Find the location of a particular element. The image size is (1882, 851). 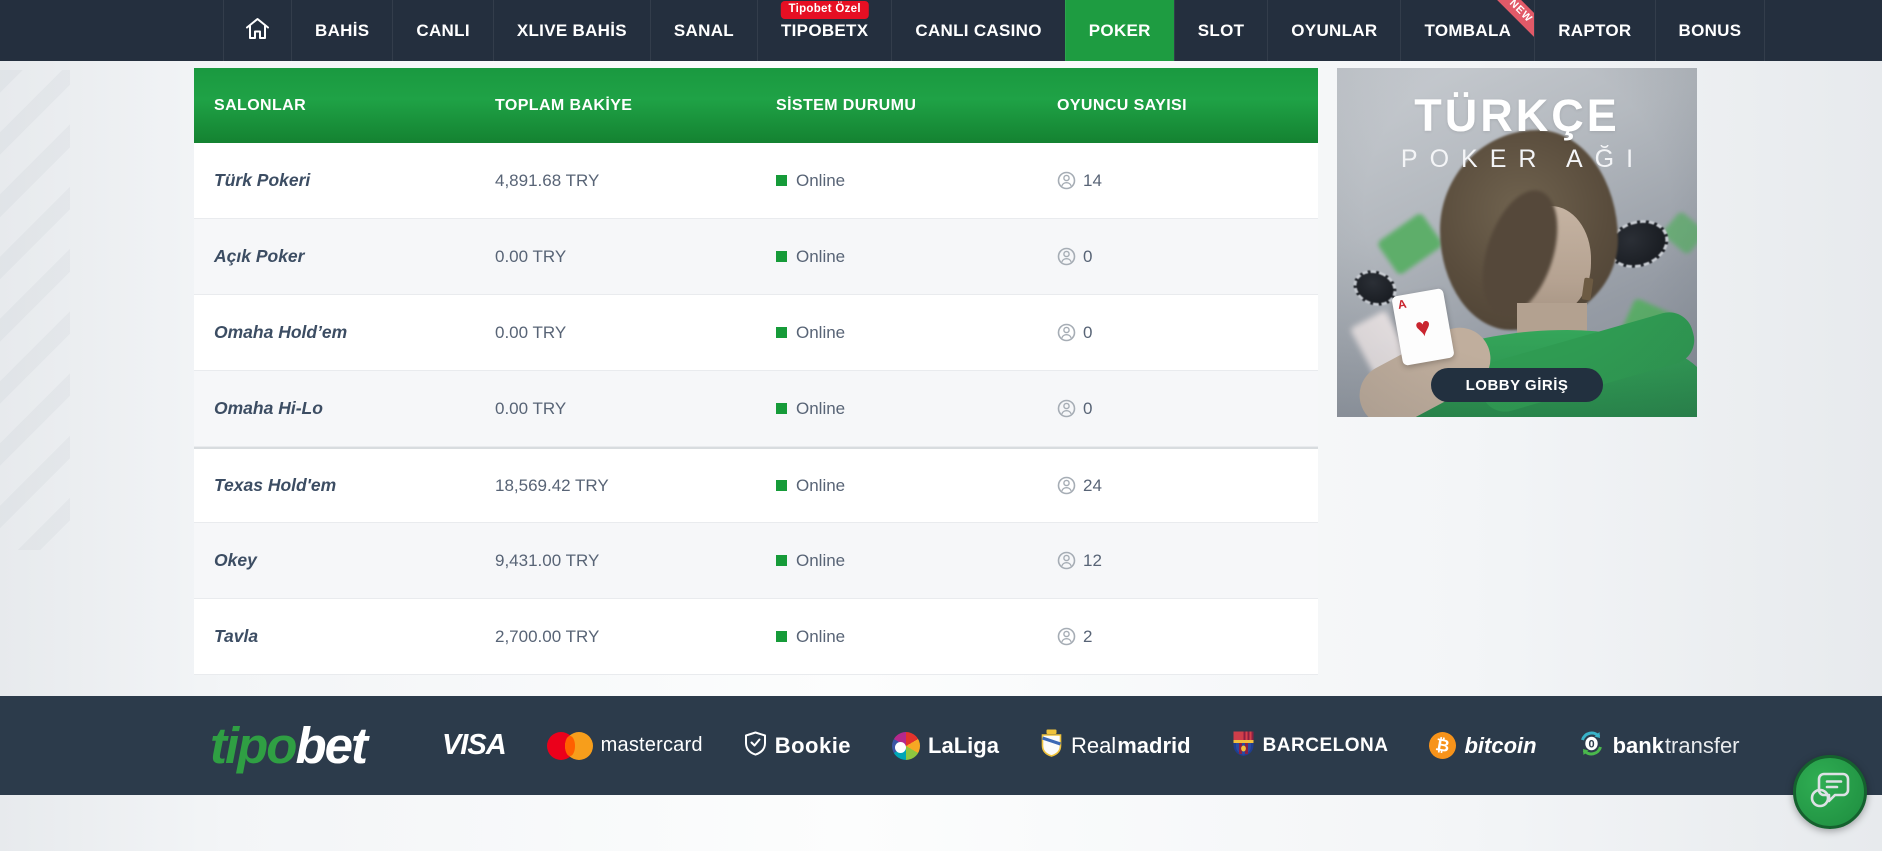

model-face-decor is located at coordinates (1550, 260).